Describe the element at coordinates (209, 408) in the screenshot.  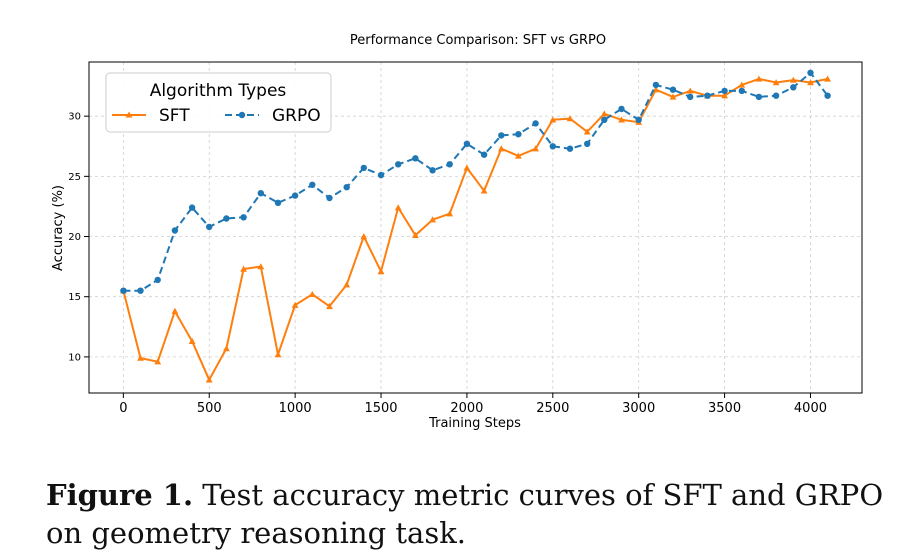
I see `x-tick-label: 500` at that location.